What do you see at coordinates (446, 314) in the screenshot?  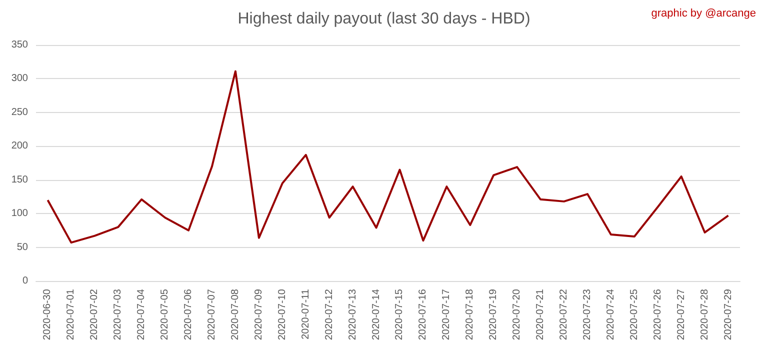 I see `x-tick-label: 2020-07-17` at bounding box center [446, 314].